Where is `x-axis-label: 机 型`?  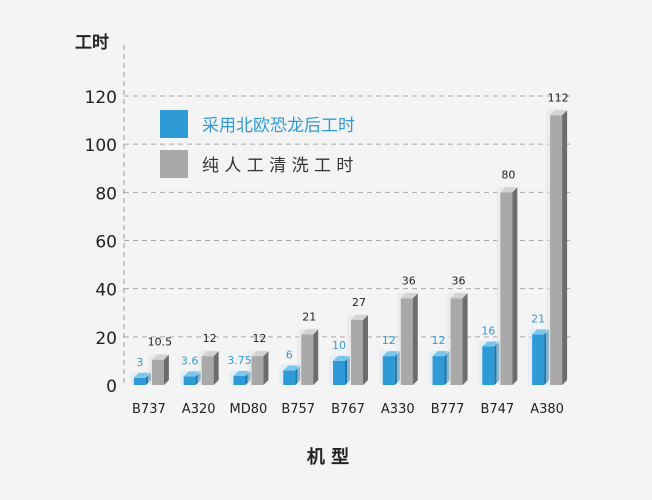
x-axis-label: 机 型 is located at coordinates (328, 457).